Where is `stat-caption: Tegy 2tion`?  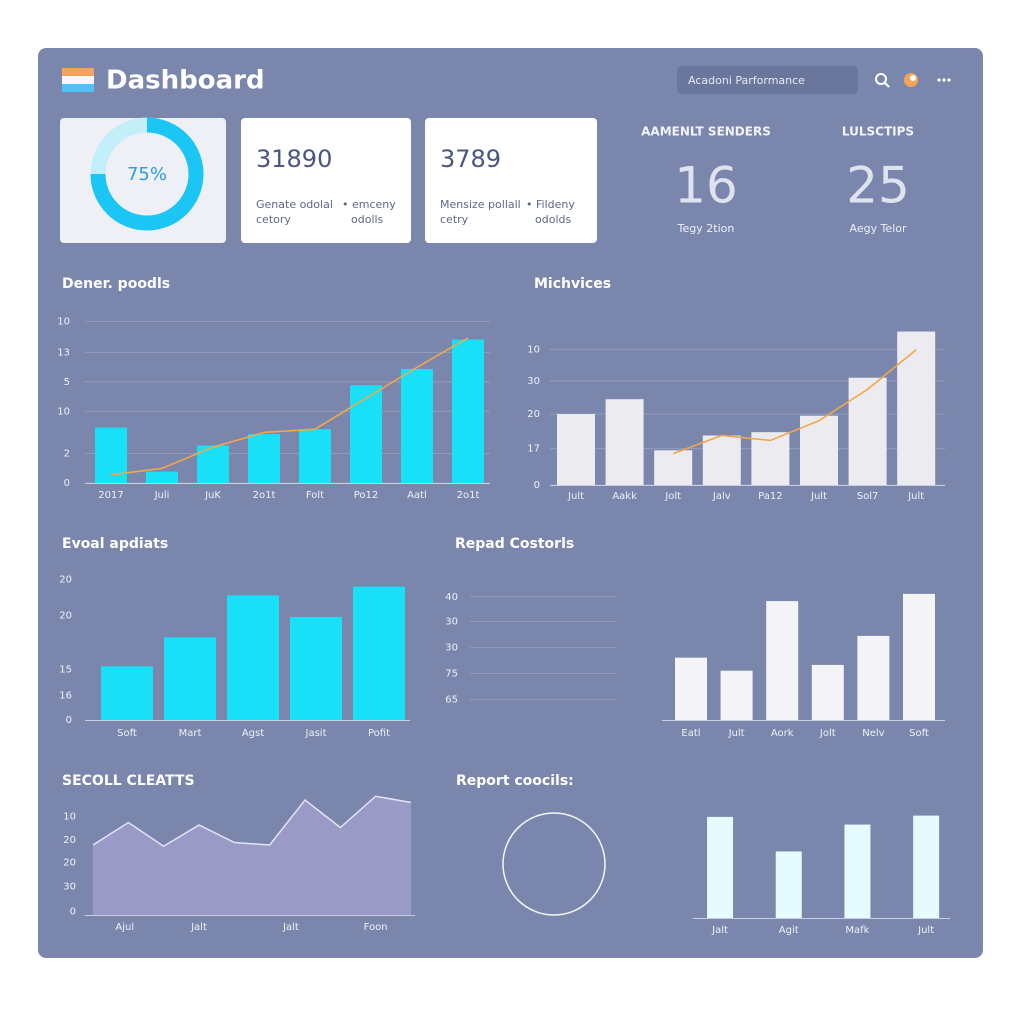
stat-caption: Tegy 2tion is located at coordinates (706, 228).